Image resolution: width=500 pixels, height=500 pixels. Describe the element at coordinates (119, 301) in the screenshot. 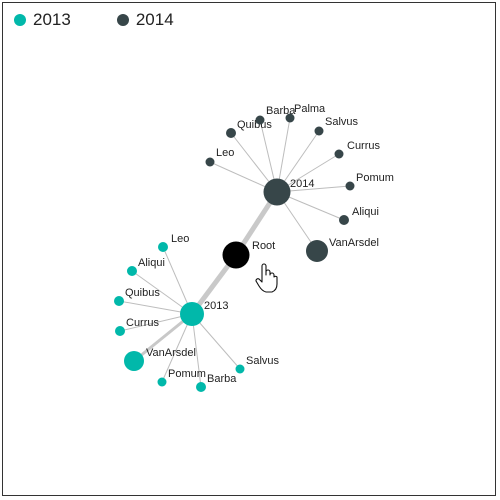

I see `node-2013-quibus` at that location.